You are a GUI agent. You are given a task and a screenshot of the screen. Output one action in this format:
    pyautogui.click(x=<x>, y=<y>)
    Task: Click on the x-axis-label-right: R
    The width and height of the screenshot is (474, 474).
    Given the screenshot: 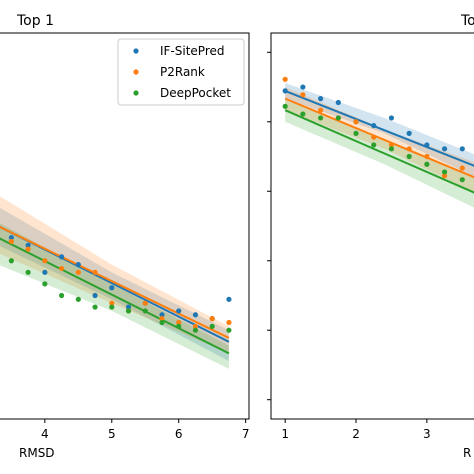 What is the action you would take?
    pyautogui.click(x=467, y=453)
    